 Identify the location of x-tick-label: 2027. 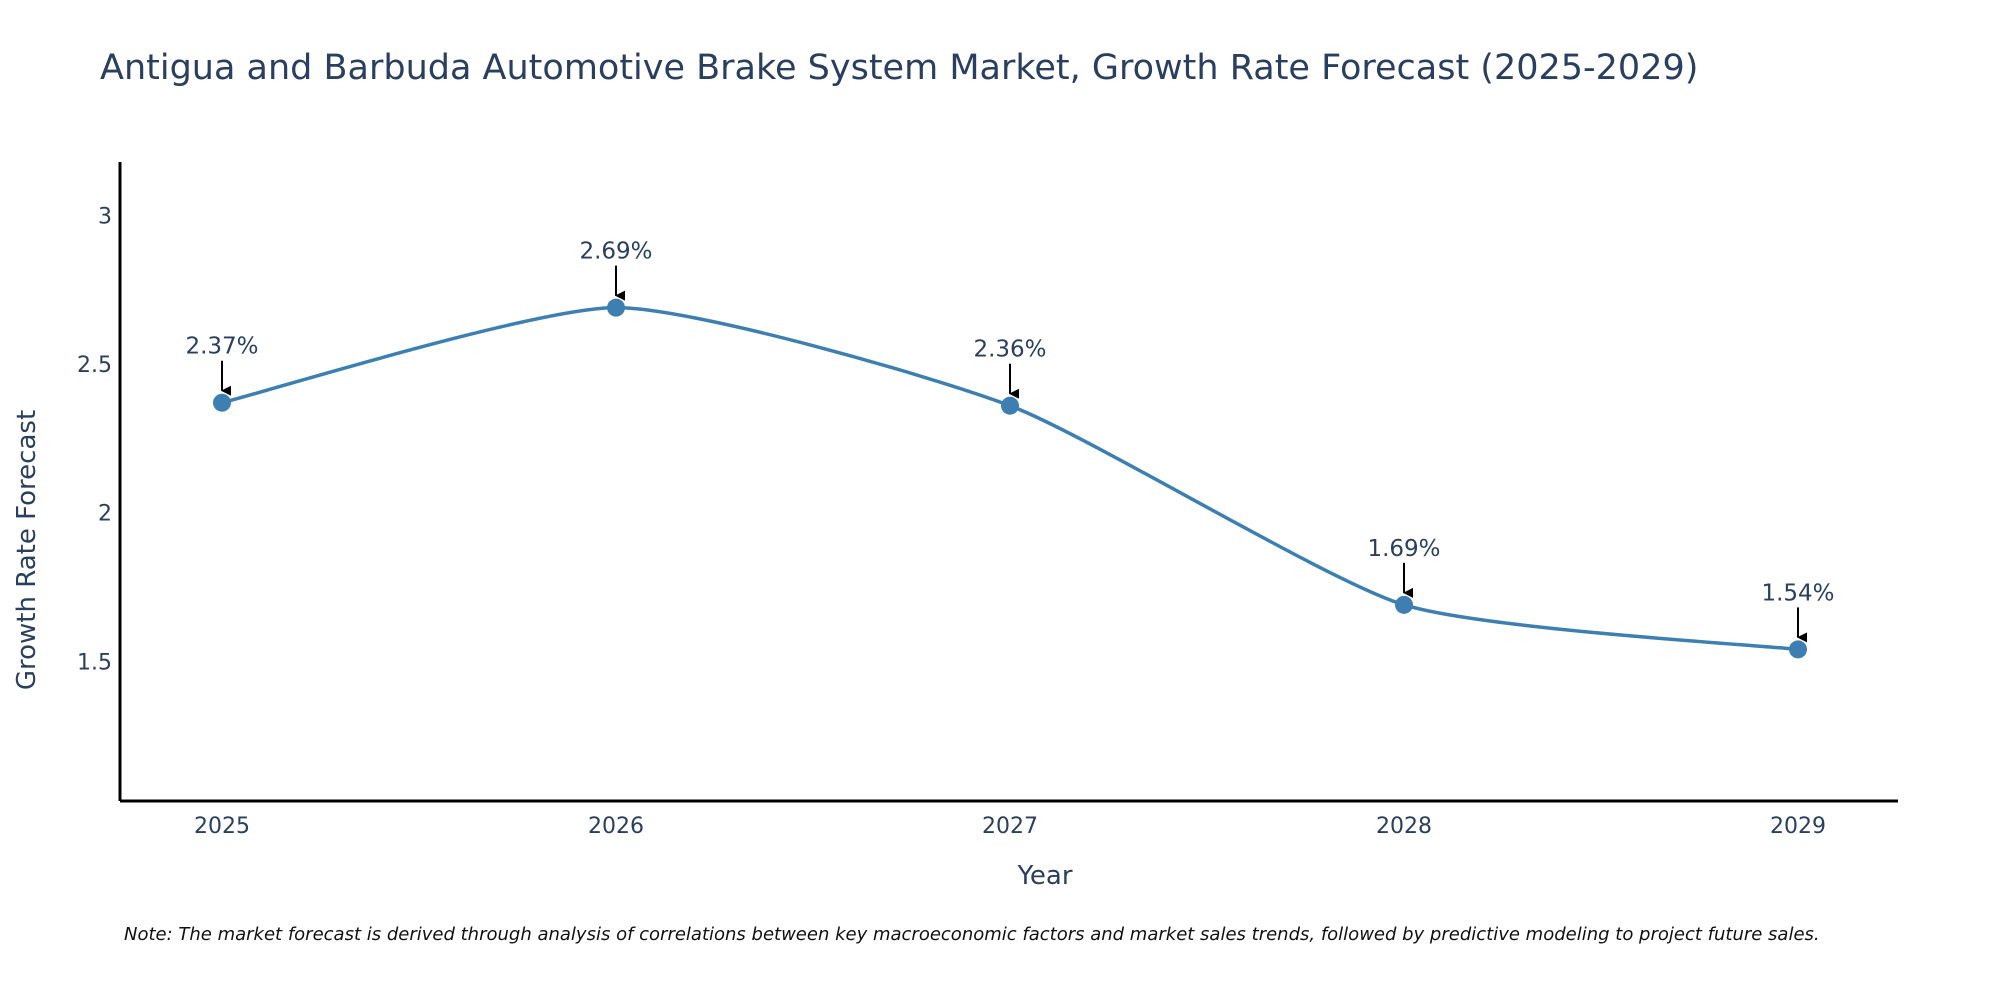
(1010, 826).